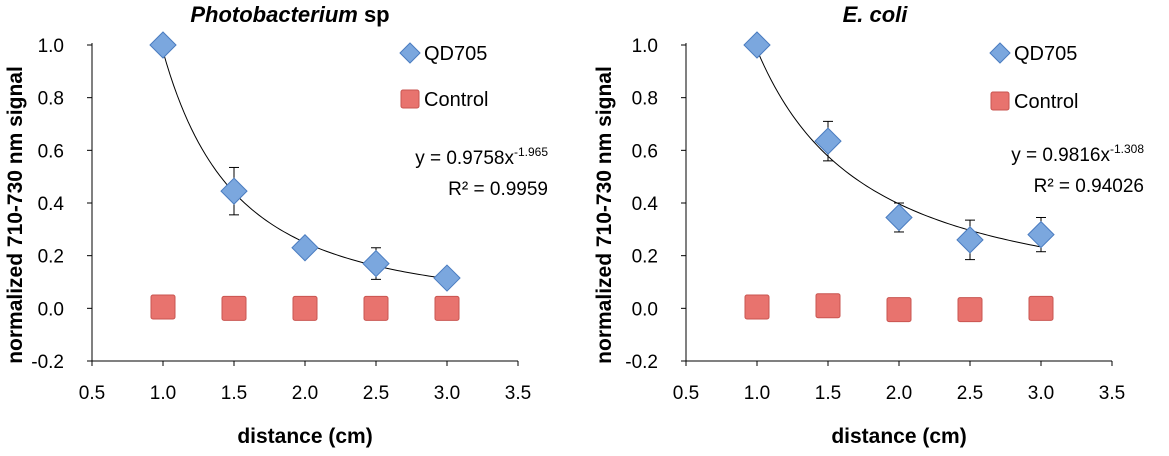  Describe the element at coordinates (531, 152) in the screenshot. I see `trendline-equation-exponent: -1.965` at that location.